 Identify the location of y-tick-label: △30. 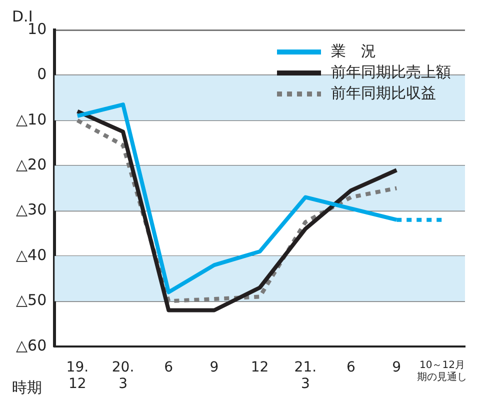
(31, 209).